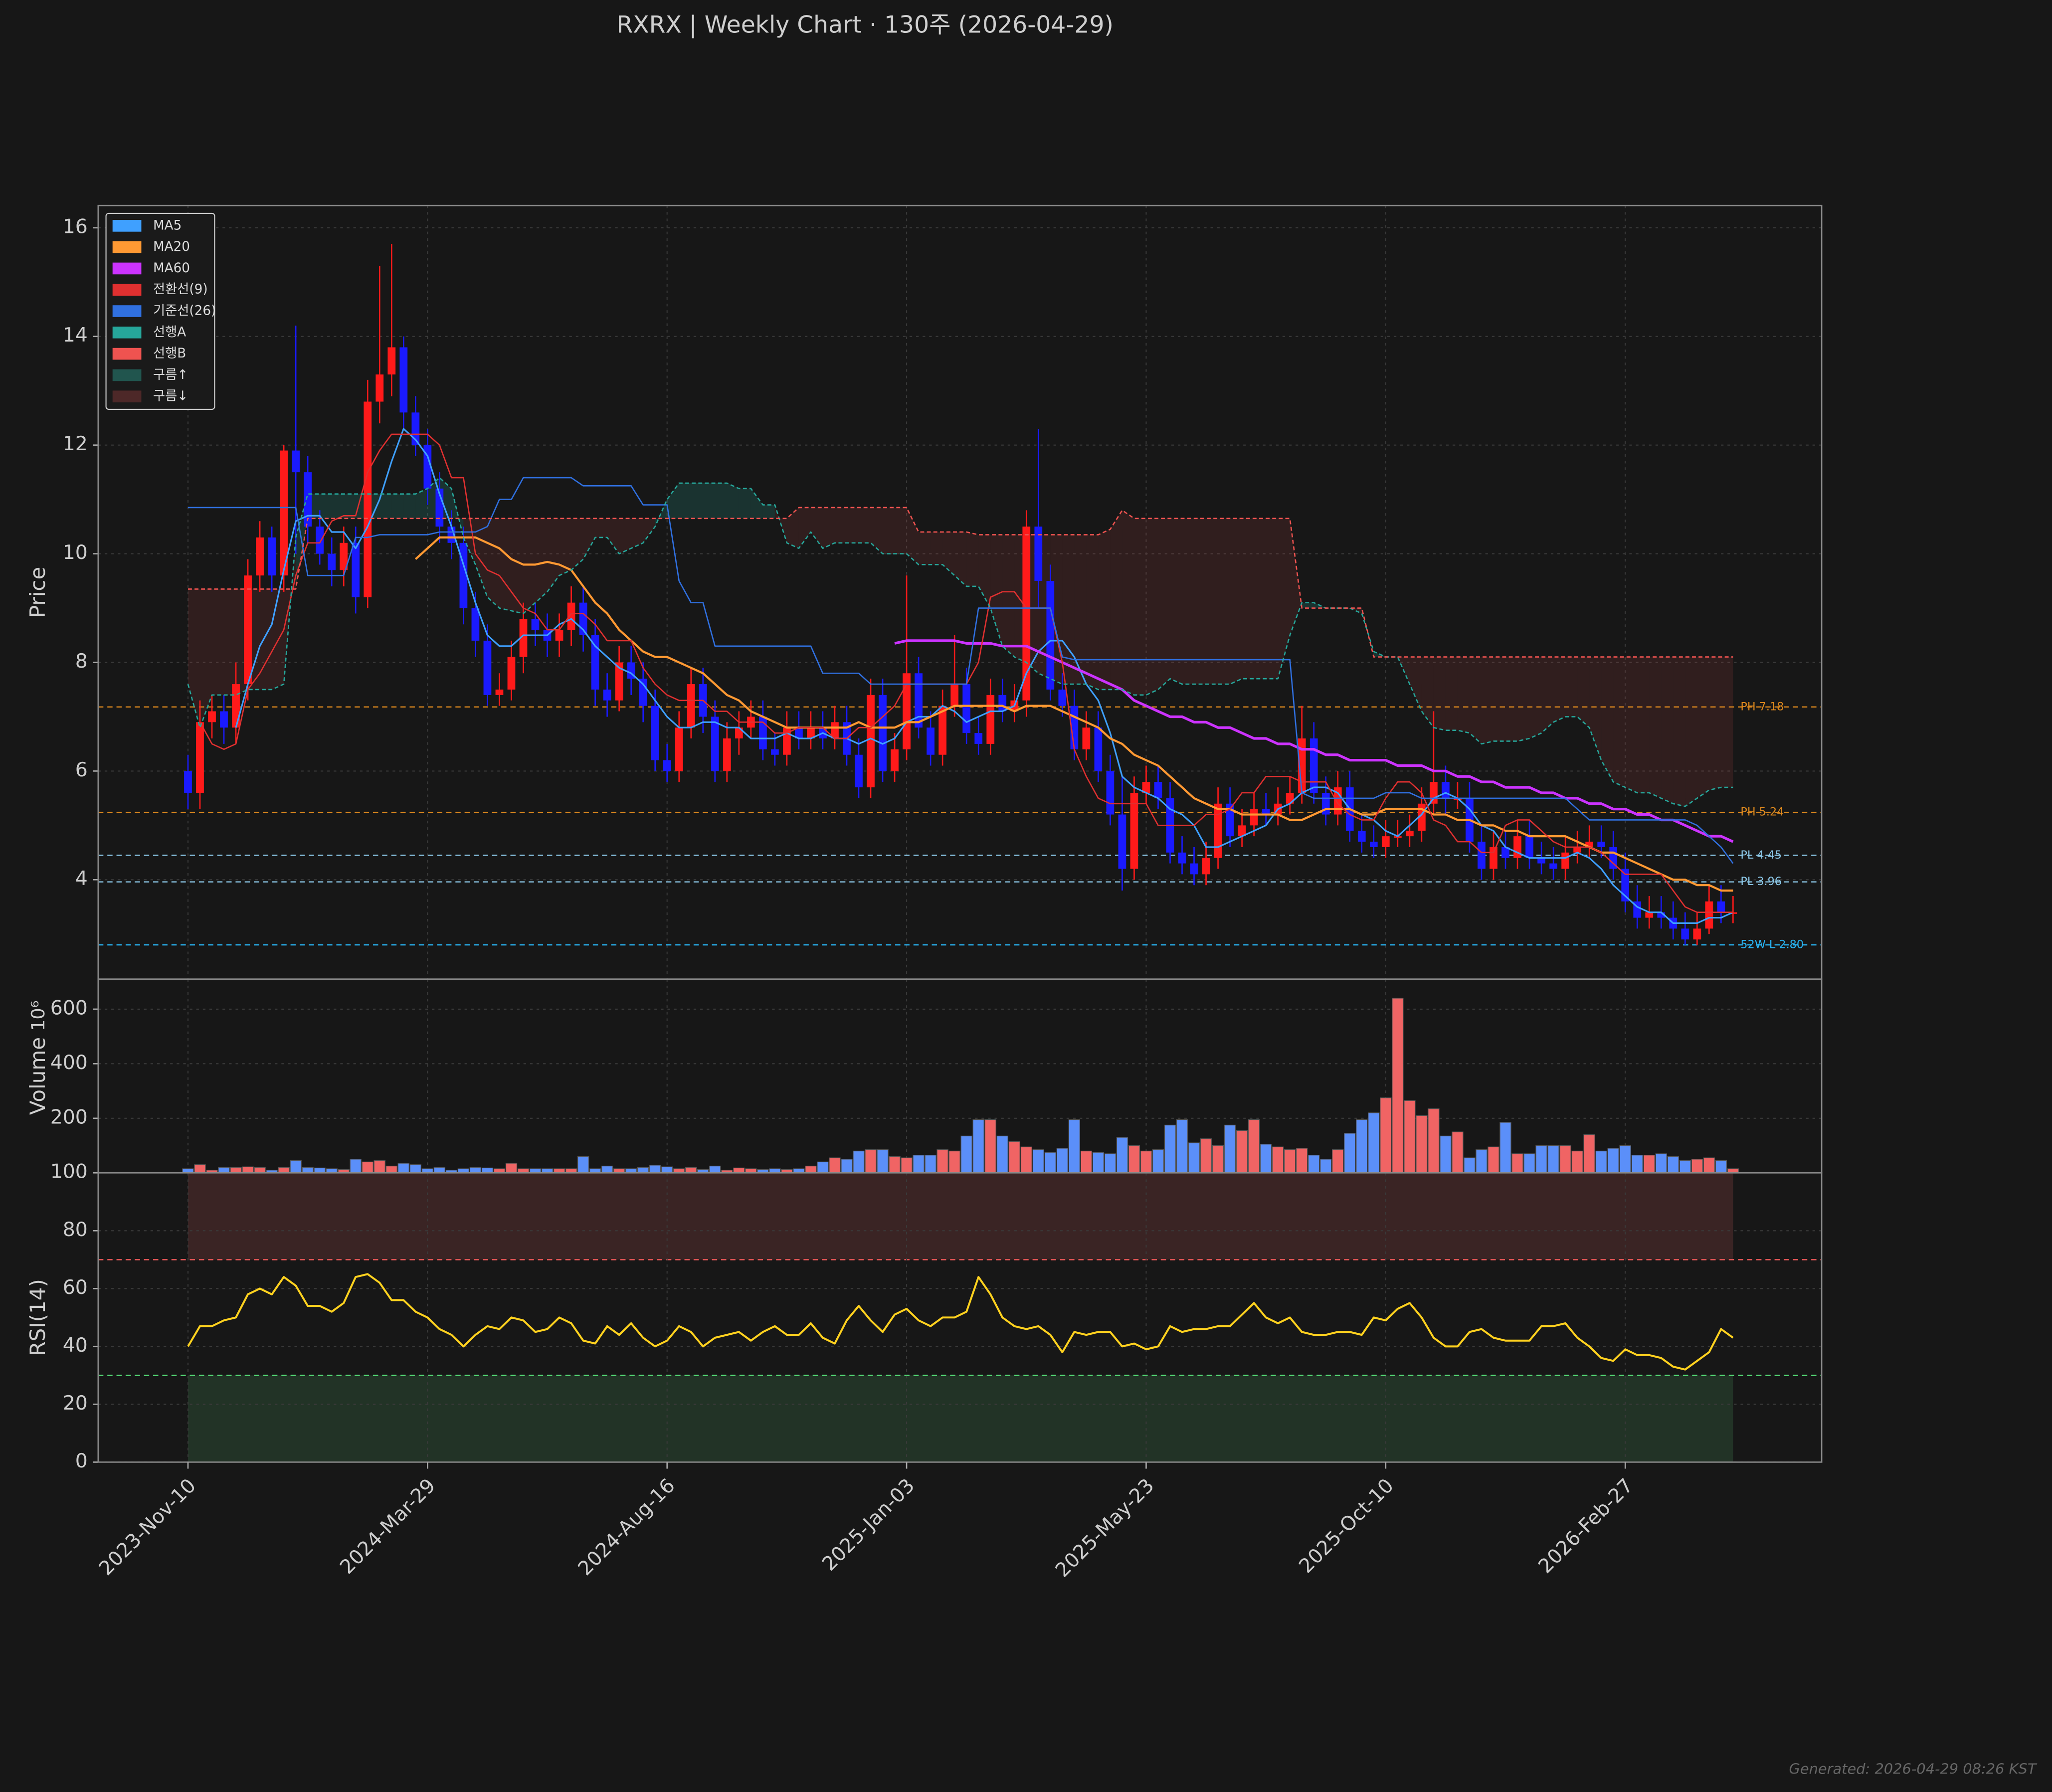  What do you see at coordinates (81, 878) in the screenshot?
I see `y-tick-label: 4` at bounding box center [81, 878].